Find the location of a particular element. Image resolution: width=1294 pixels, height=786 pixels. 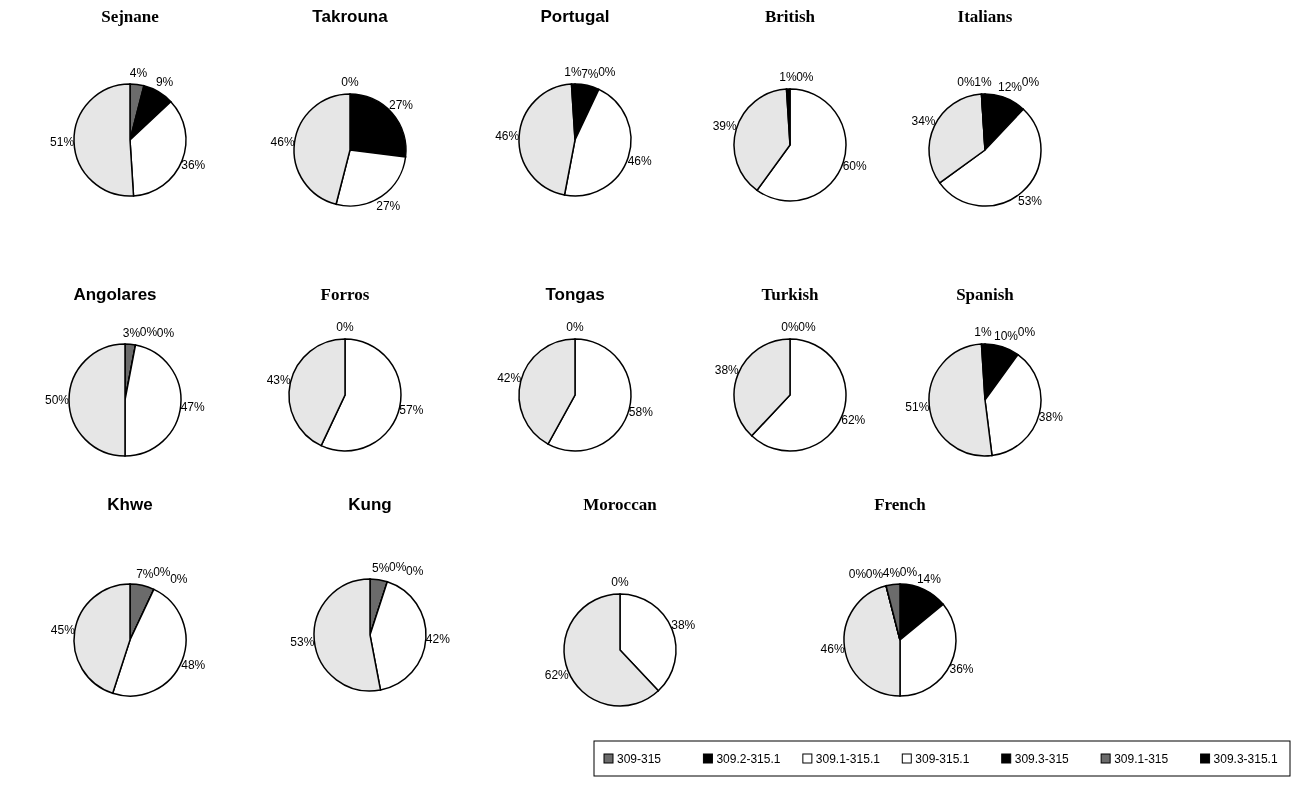

data-label: 14% is located at coordinates (929, 578).